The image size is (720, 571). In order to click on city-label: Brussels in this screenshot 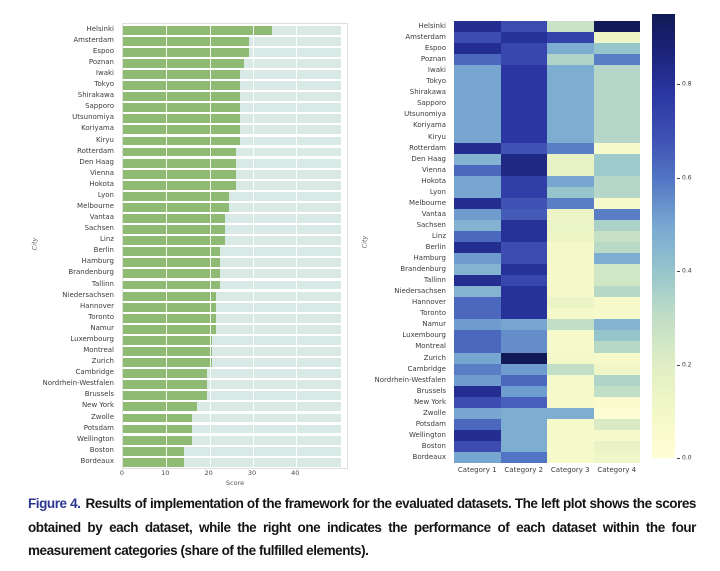, I will do `click(431, 390)`.